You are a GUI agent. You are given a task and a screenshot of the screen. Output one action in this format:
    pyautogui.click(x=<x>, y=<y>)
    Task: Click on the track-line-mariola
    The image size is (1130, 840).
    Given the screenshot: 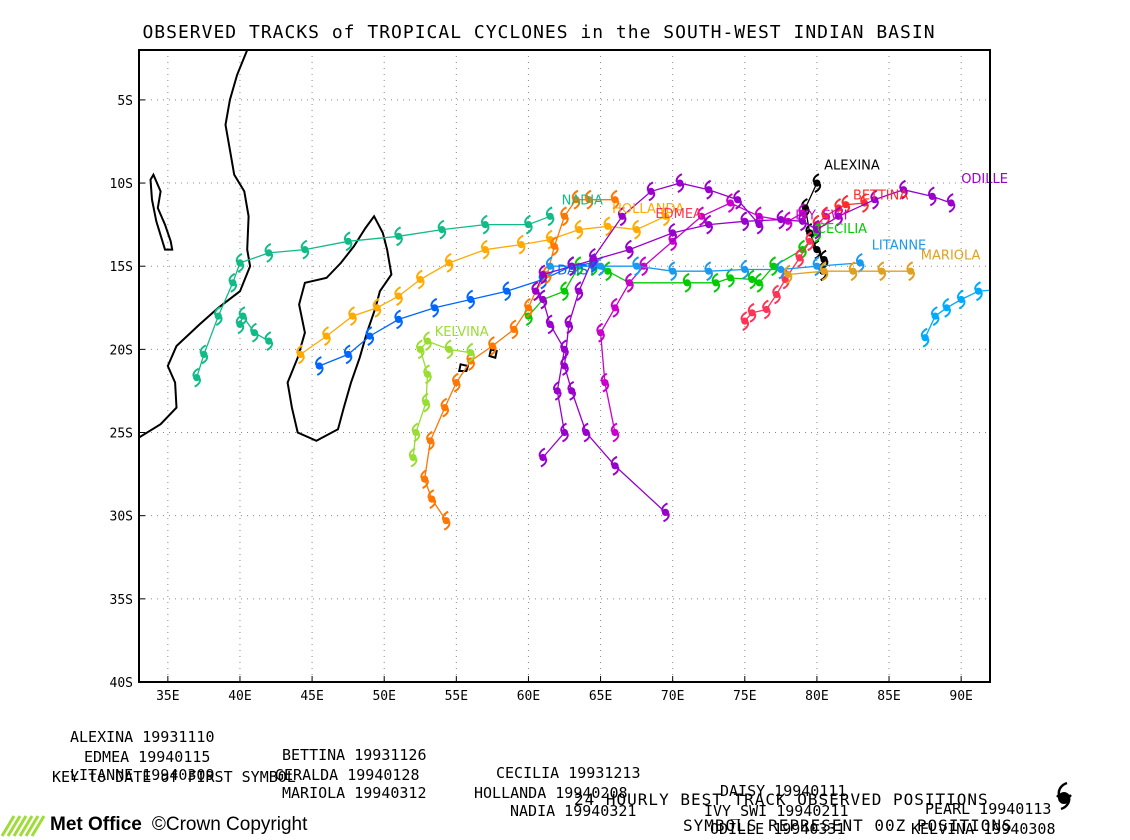 What is the action you would take?
    pyautogui.click(x=849, y=273)
    